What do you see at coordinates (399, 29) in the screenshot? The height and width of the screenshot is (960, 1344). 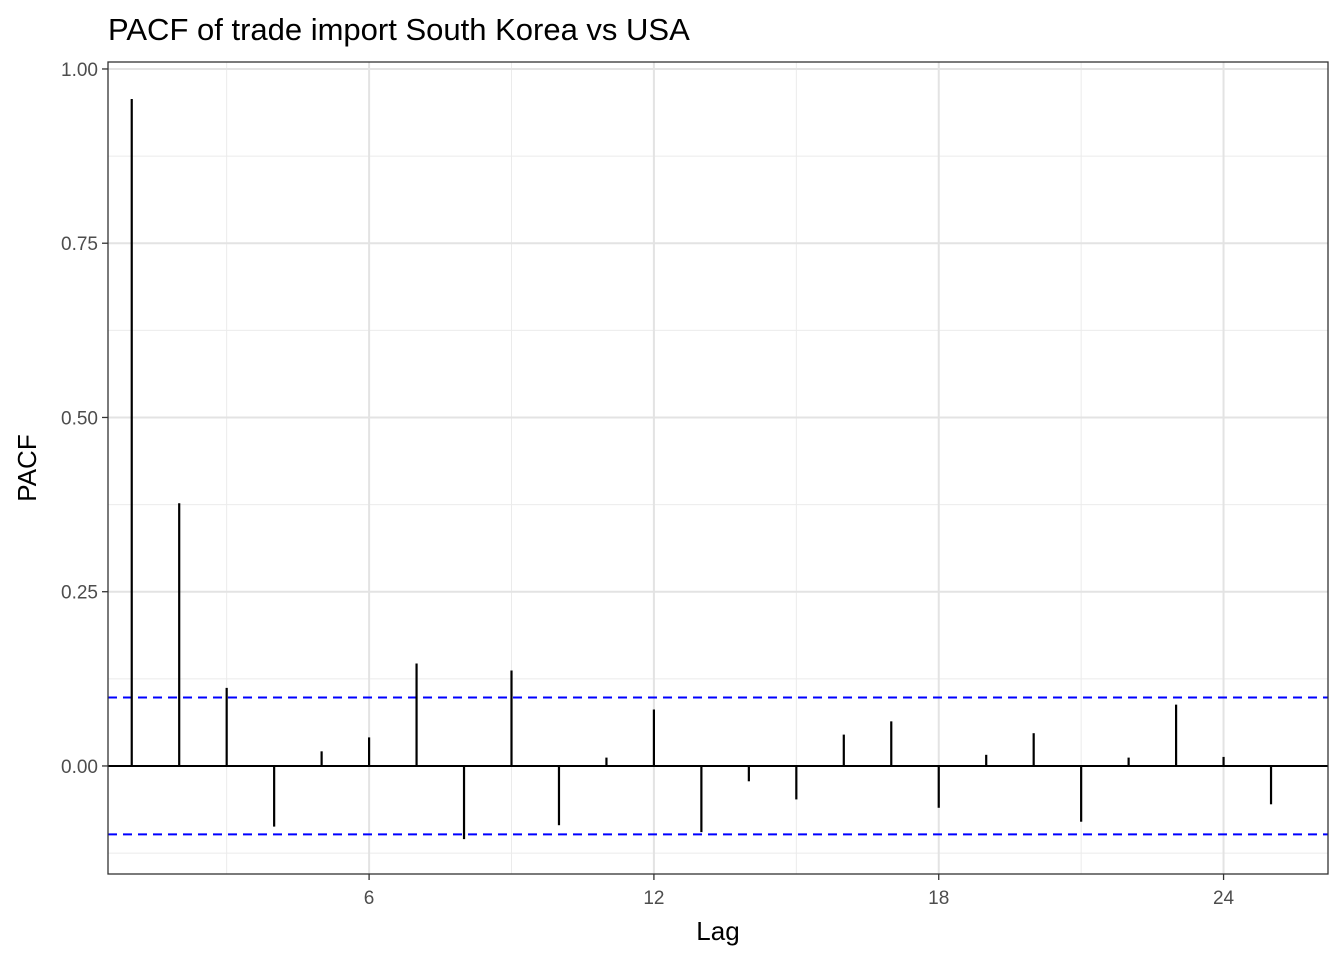 I see `chart-title: PACF of trade import South Korea vs USA` at bounding box center [399, 29].